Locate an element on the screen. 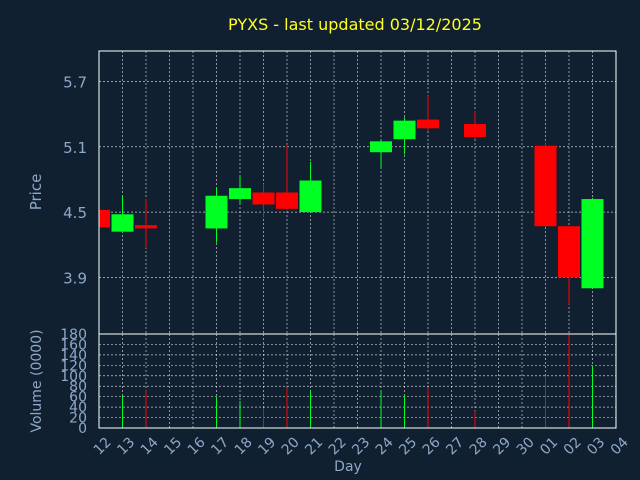 The width and height of the screenshot is (640, 480). x-tick-label: 29 is located at coordinates (502, 446).